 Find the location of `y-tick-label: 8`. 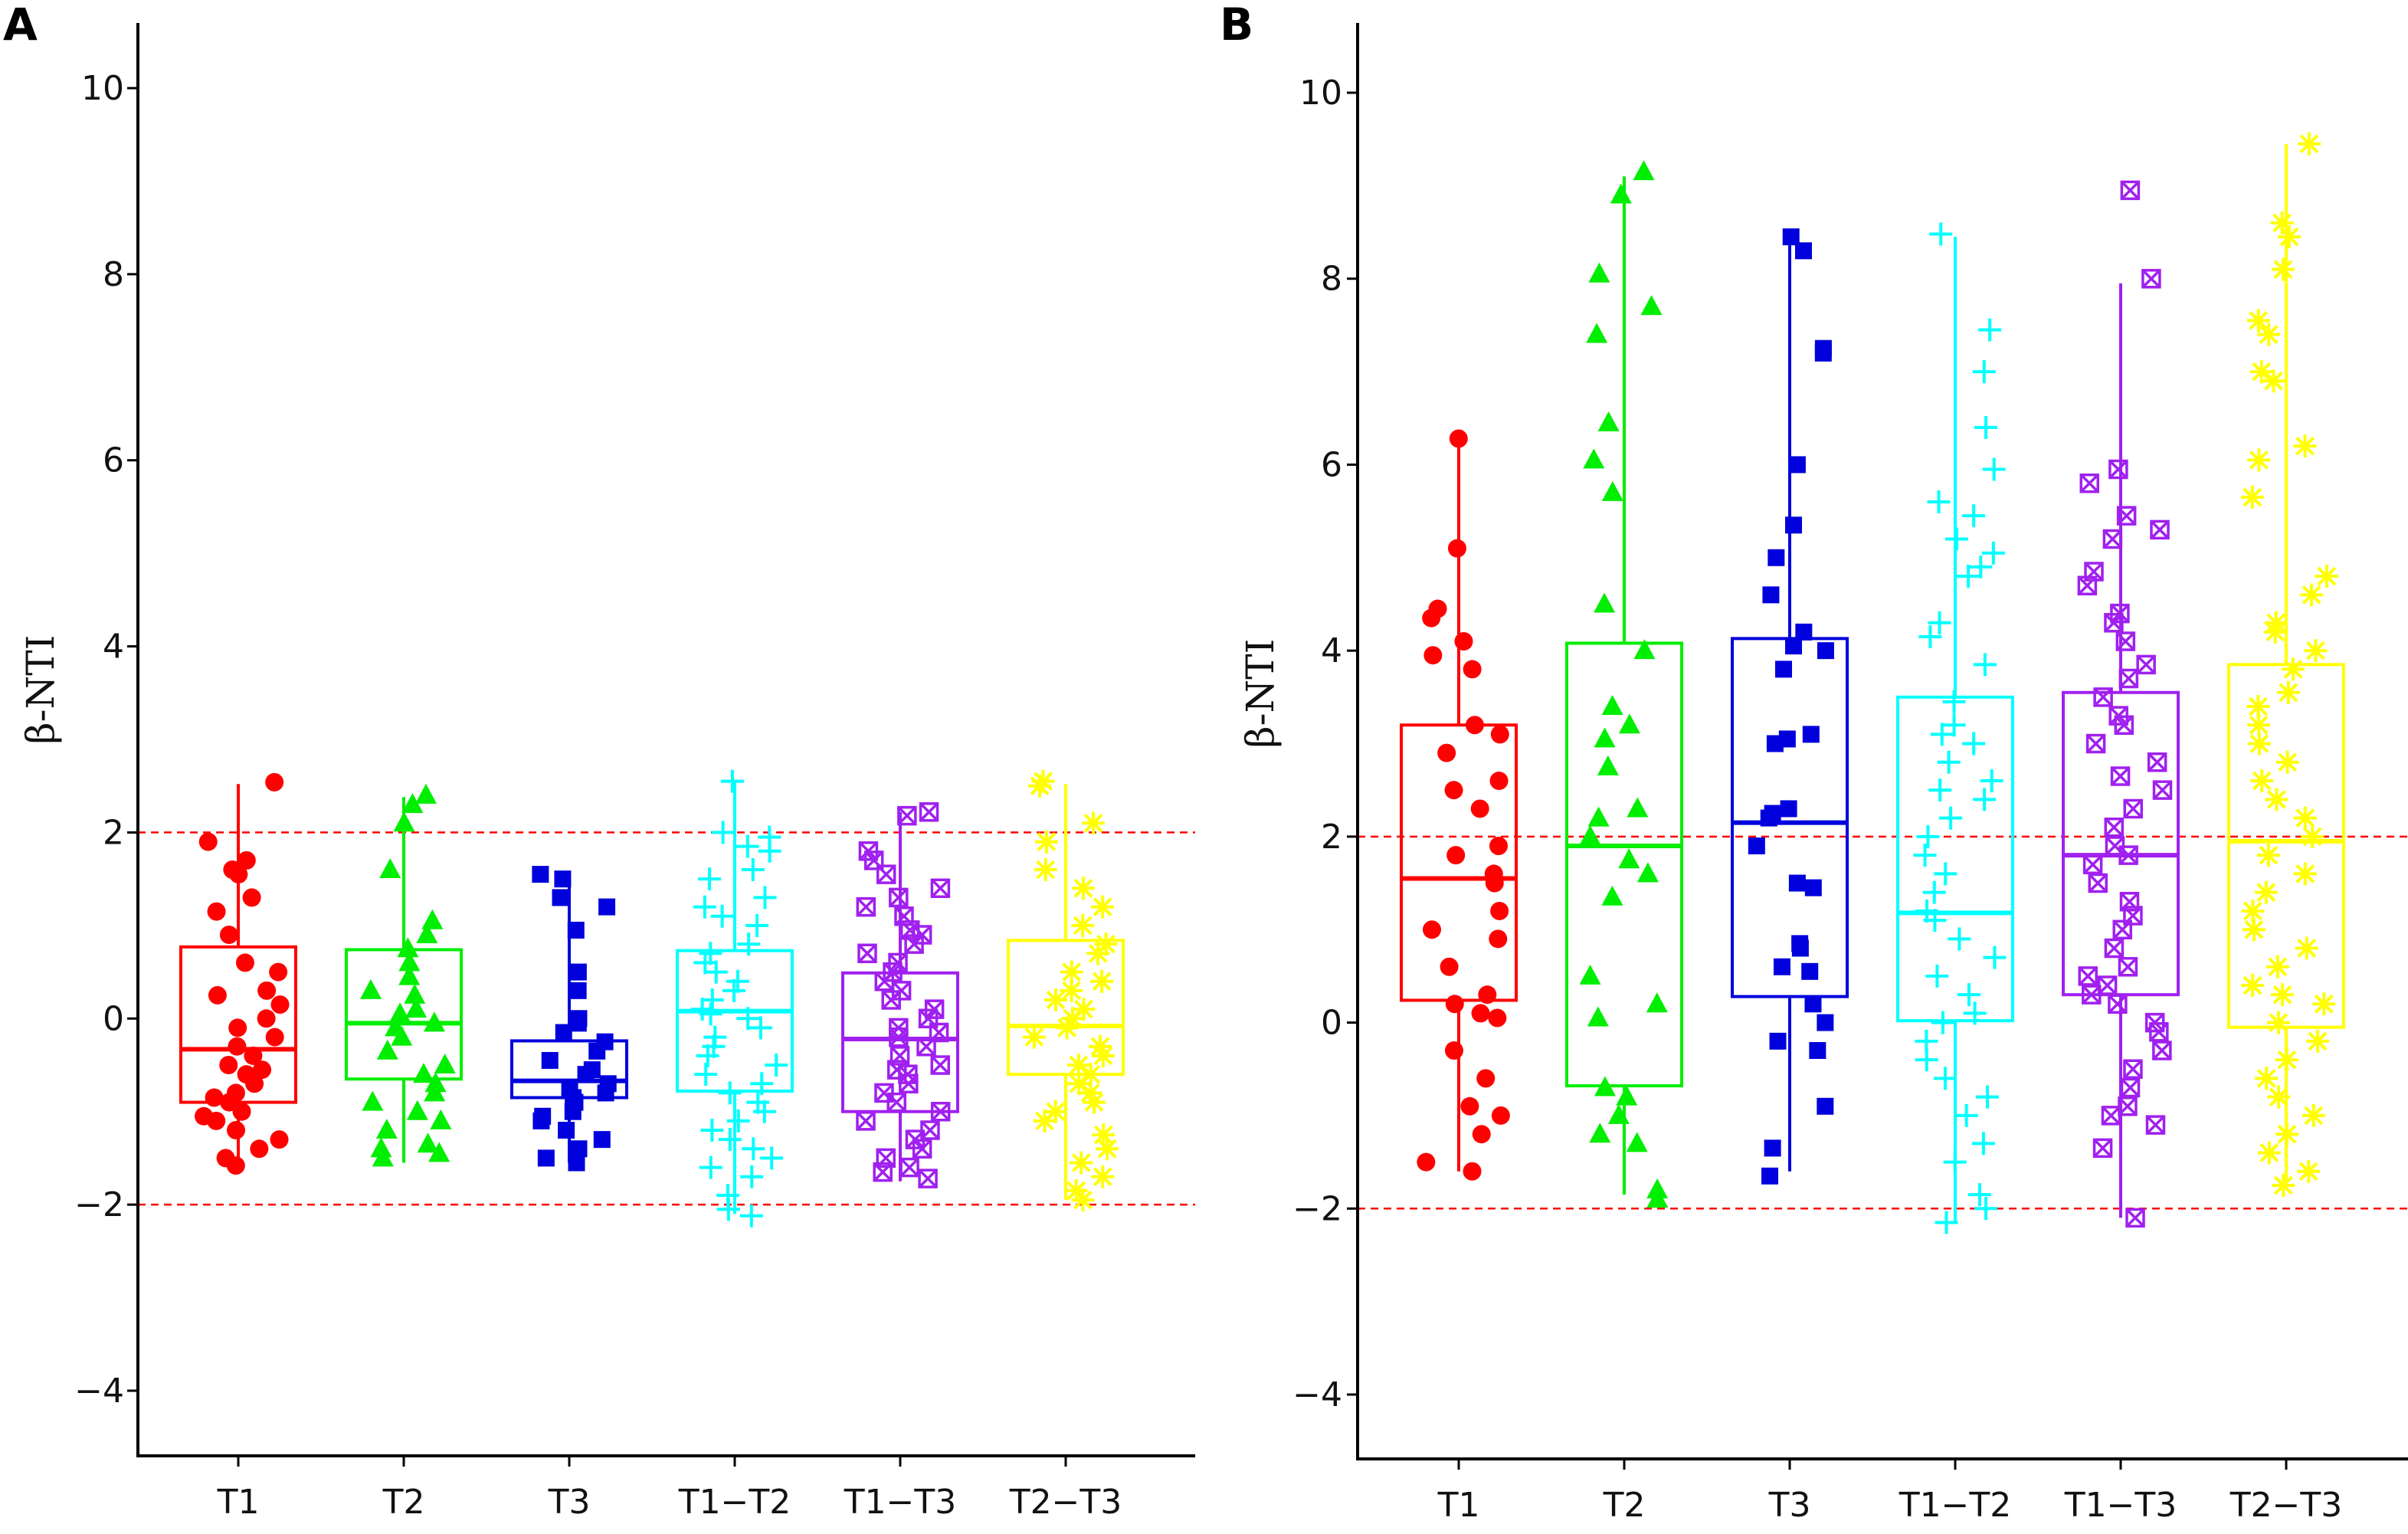

y-tick-label: 8 is located at coordinates (114, 274).